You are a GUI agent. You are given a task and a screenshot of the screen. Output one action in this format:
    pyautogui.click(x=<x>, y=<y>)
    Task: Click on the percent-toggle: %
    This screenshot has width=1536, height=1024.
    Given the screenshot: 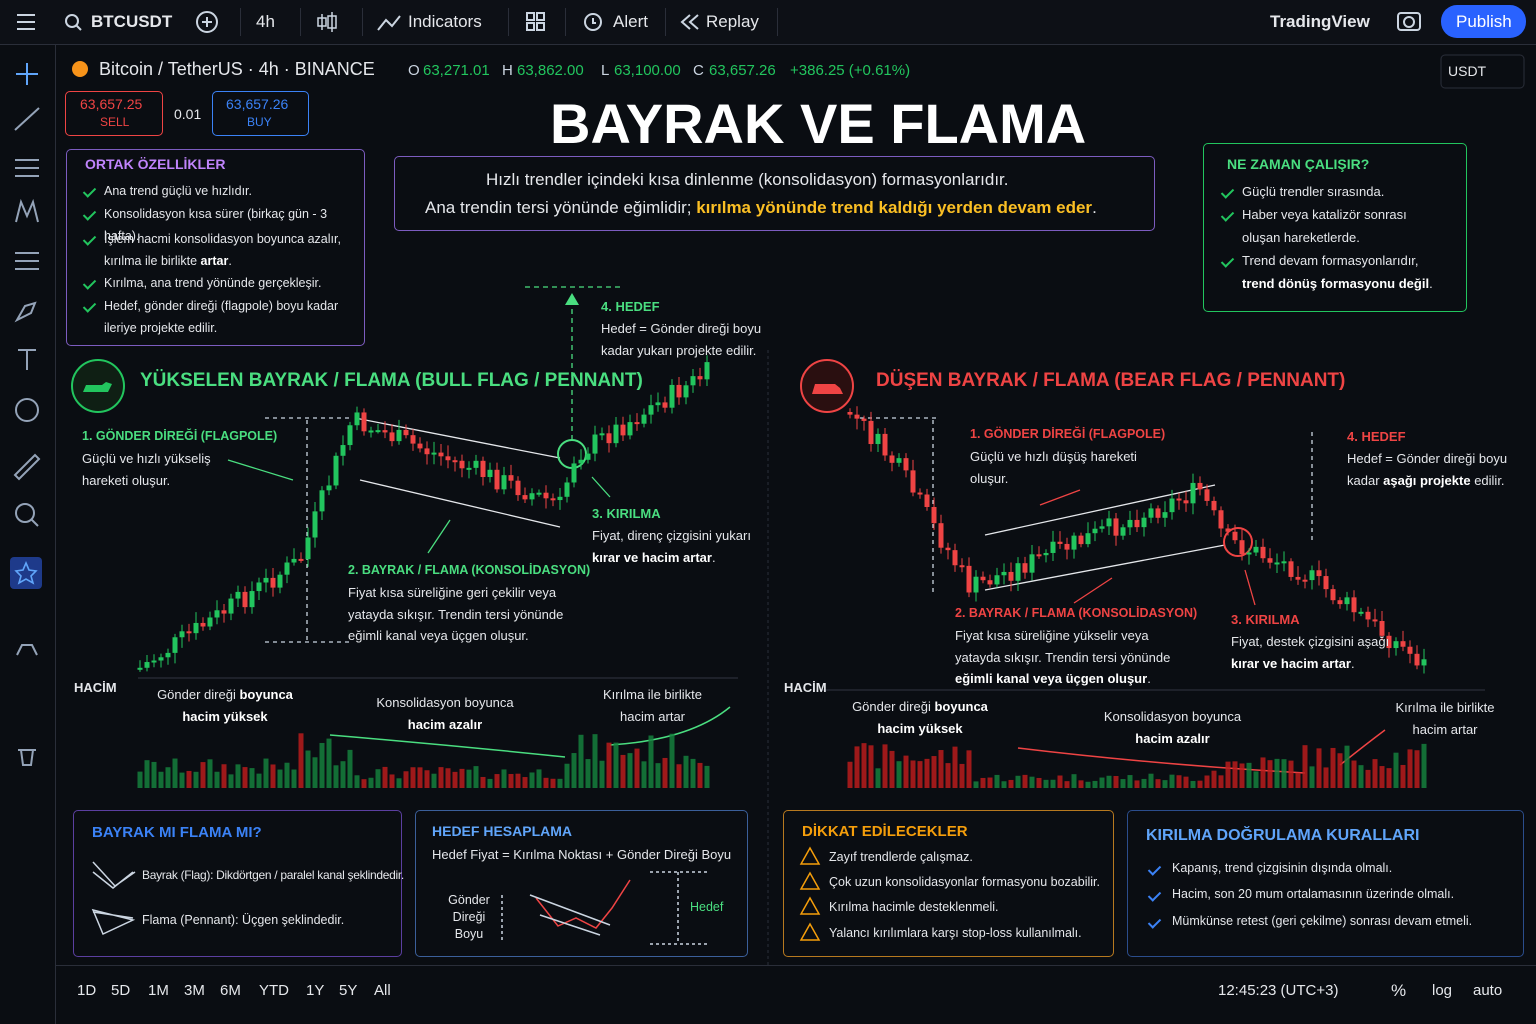 What is the action you would take?
    pyautogui.click(x=1399, y=990)
    